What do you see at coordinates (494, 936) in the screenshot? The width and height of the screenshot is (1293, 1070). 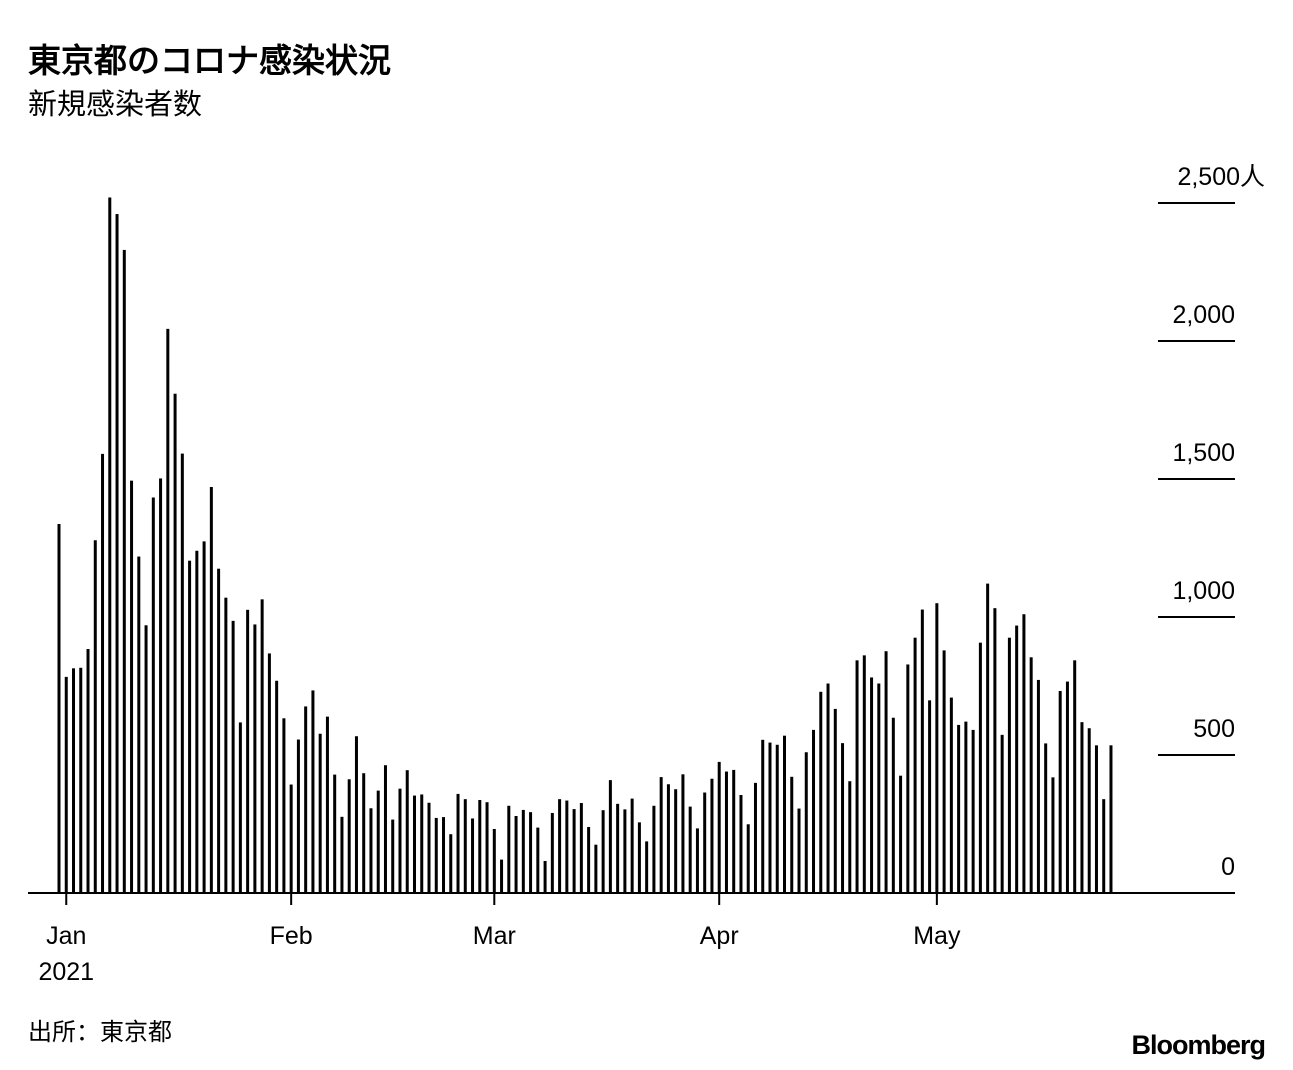 I see `x-tick-label: Mar` at bounding box center [494, 936].